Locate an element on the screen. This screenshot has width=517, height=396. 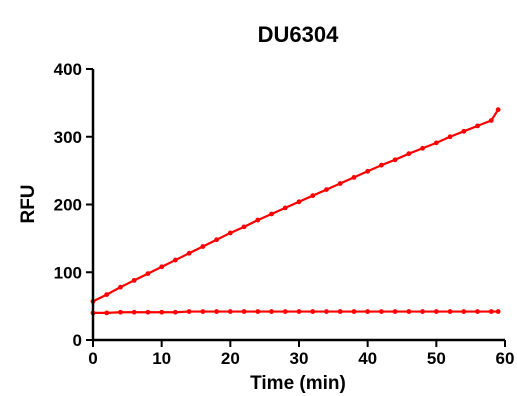
y-ticks: 0 100 200 300 400 is located at coordinates (73, 205).